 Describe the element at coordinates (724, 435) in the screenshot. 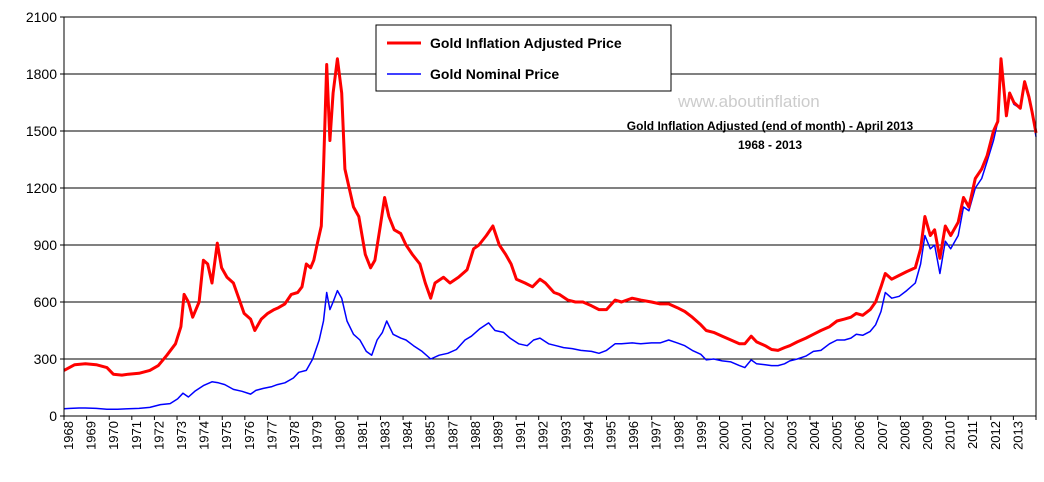

I see `x-tick-label: 2000` at that location.